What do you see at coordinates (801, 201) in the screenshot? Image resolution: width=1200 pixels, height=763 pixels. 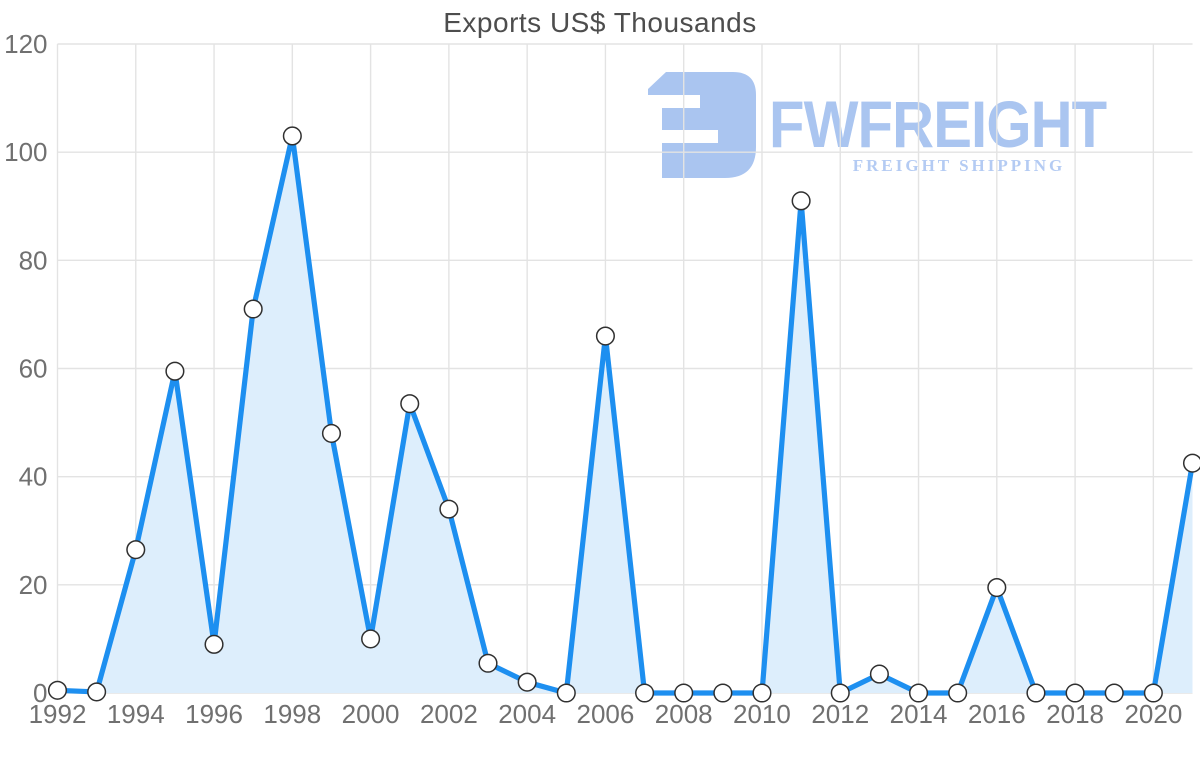 I see `data-point-2011` at bounding box center [801, 201].